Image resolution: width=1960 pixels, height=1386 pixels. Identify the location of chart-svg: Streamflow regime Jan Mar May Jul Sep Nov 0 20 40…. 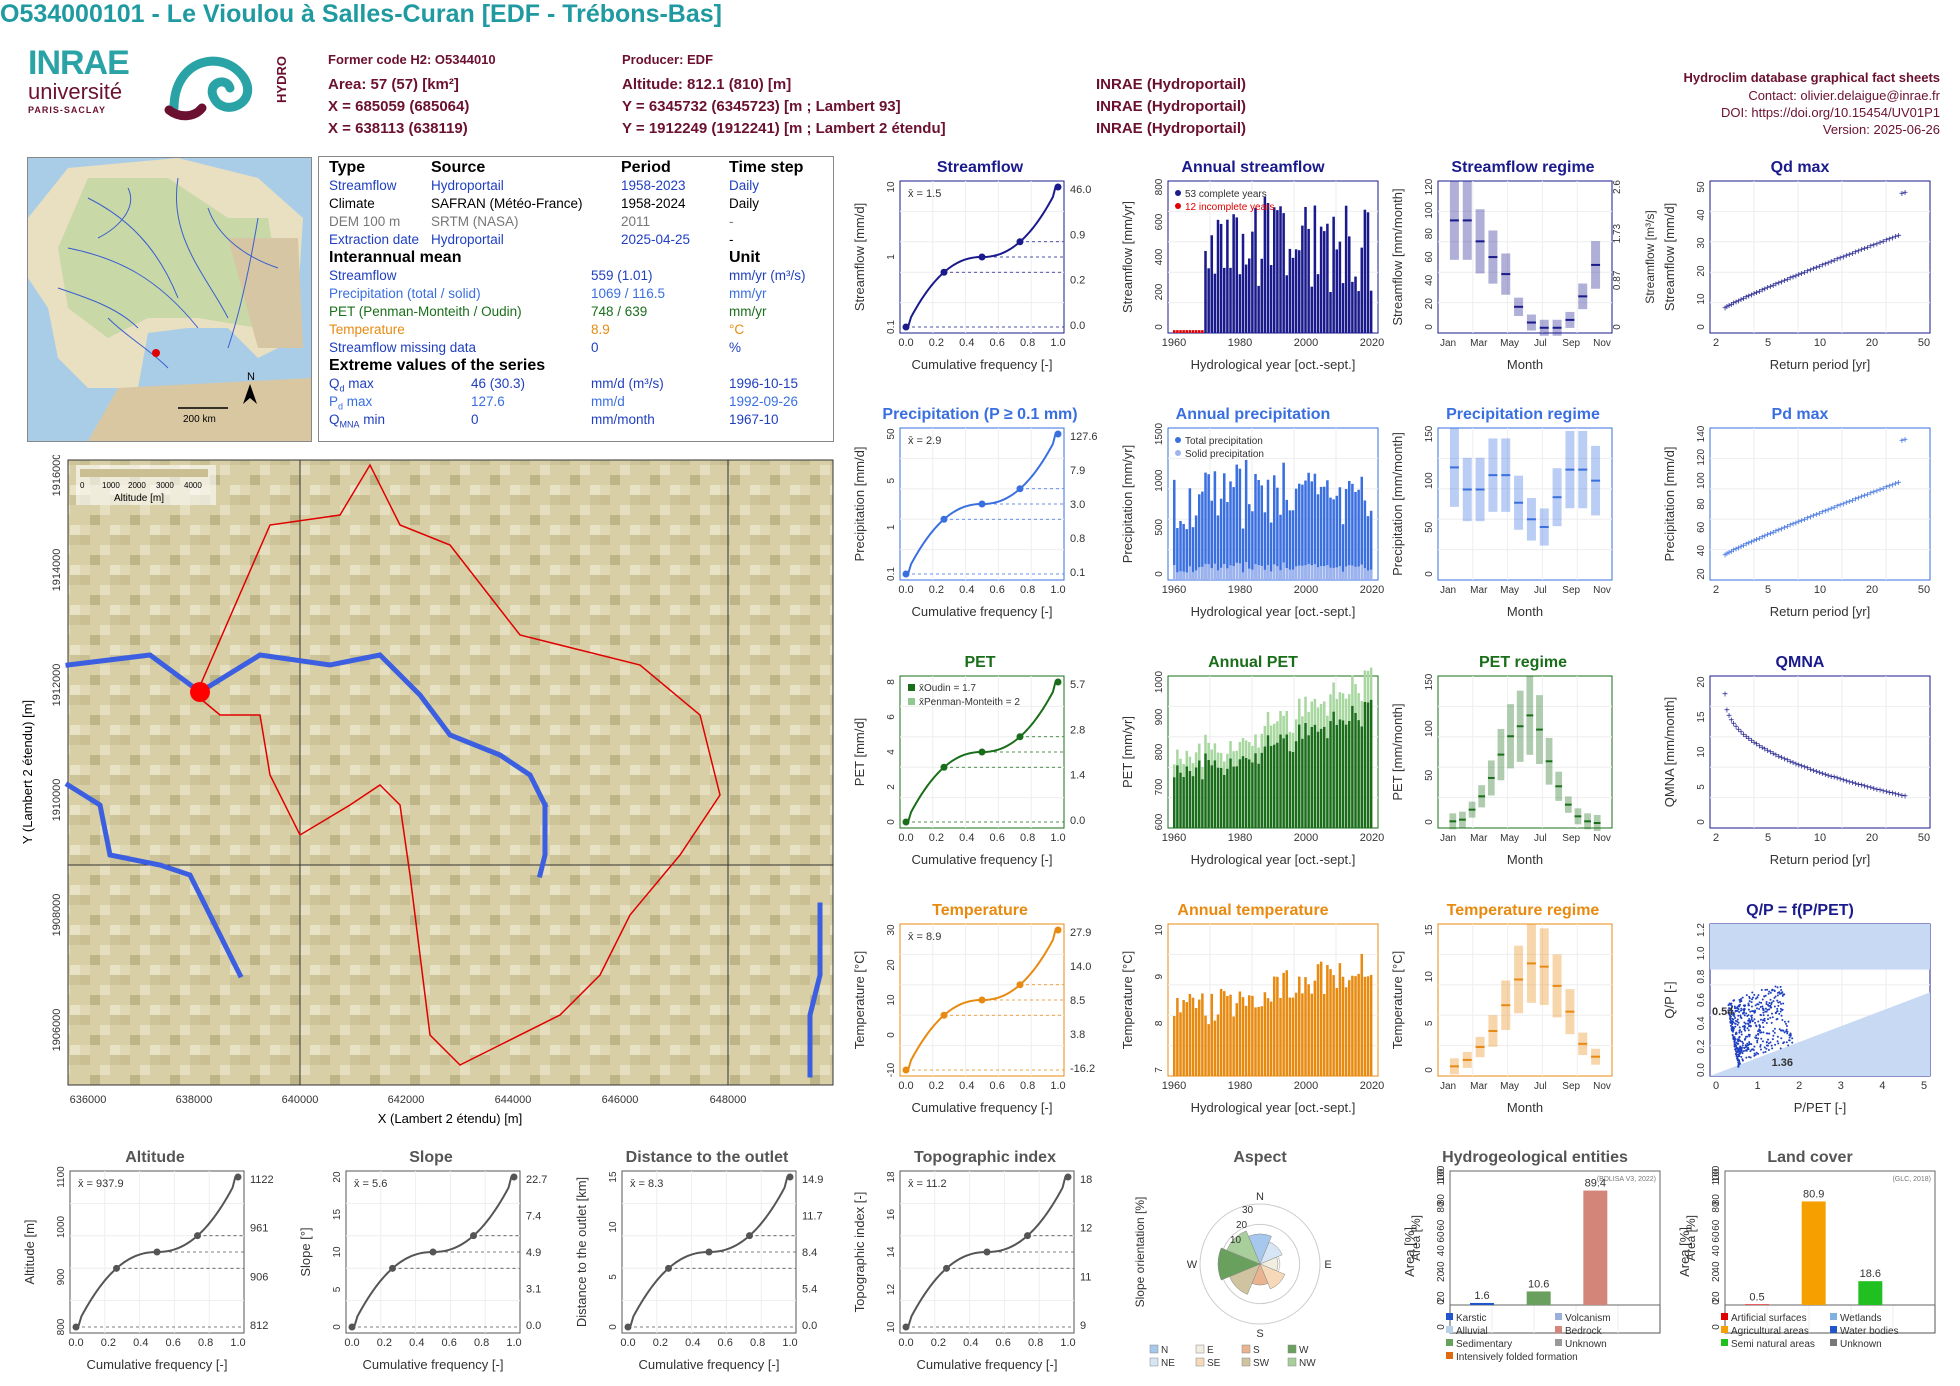
(1523, 265).